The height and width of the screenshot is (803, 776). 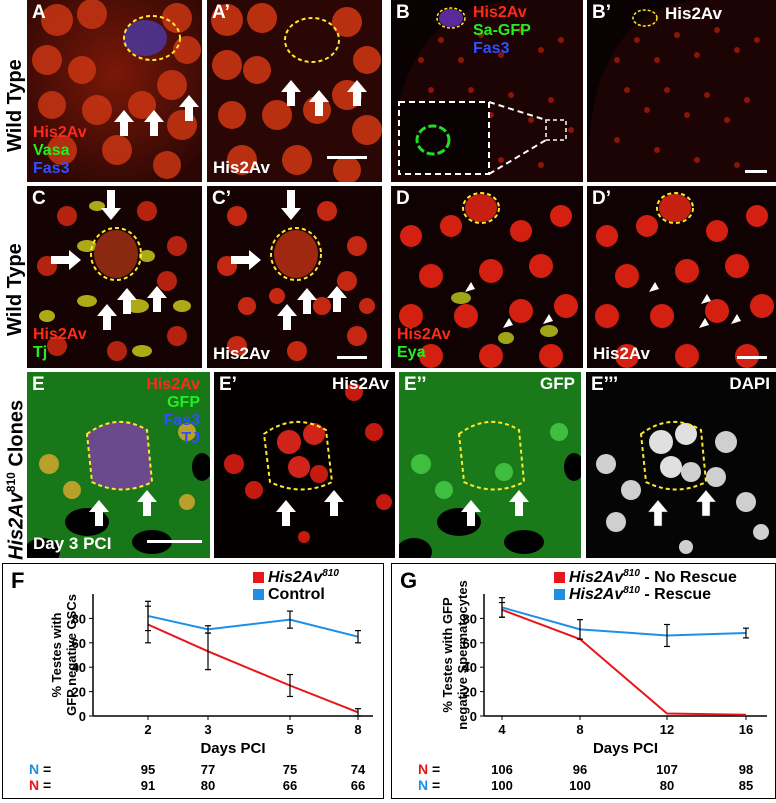 What do you see at coordinates (502, 729) in the screenshot?
I see `x-tick-label: 4` at bounding box center [502, 729].